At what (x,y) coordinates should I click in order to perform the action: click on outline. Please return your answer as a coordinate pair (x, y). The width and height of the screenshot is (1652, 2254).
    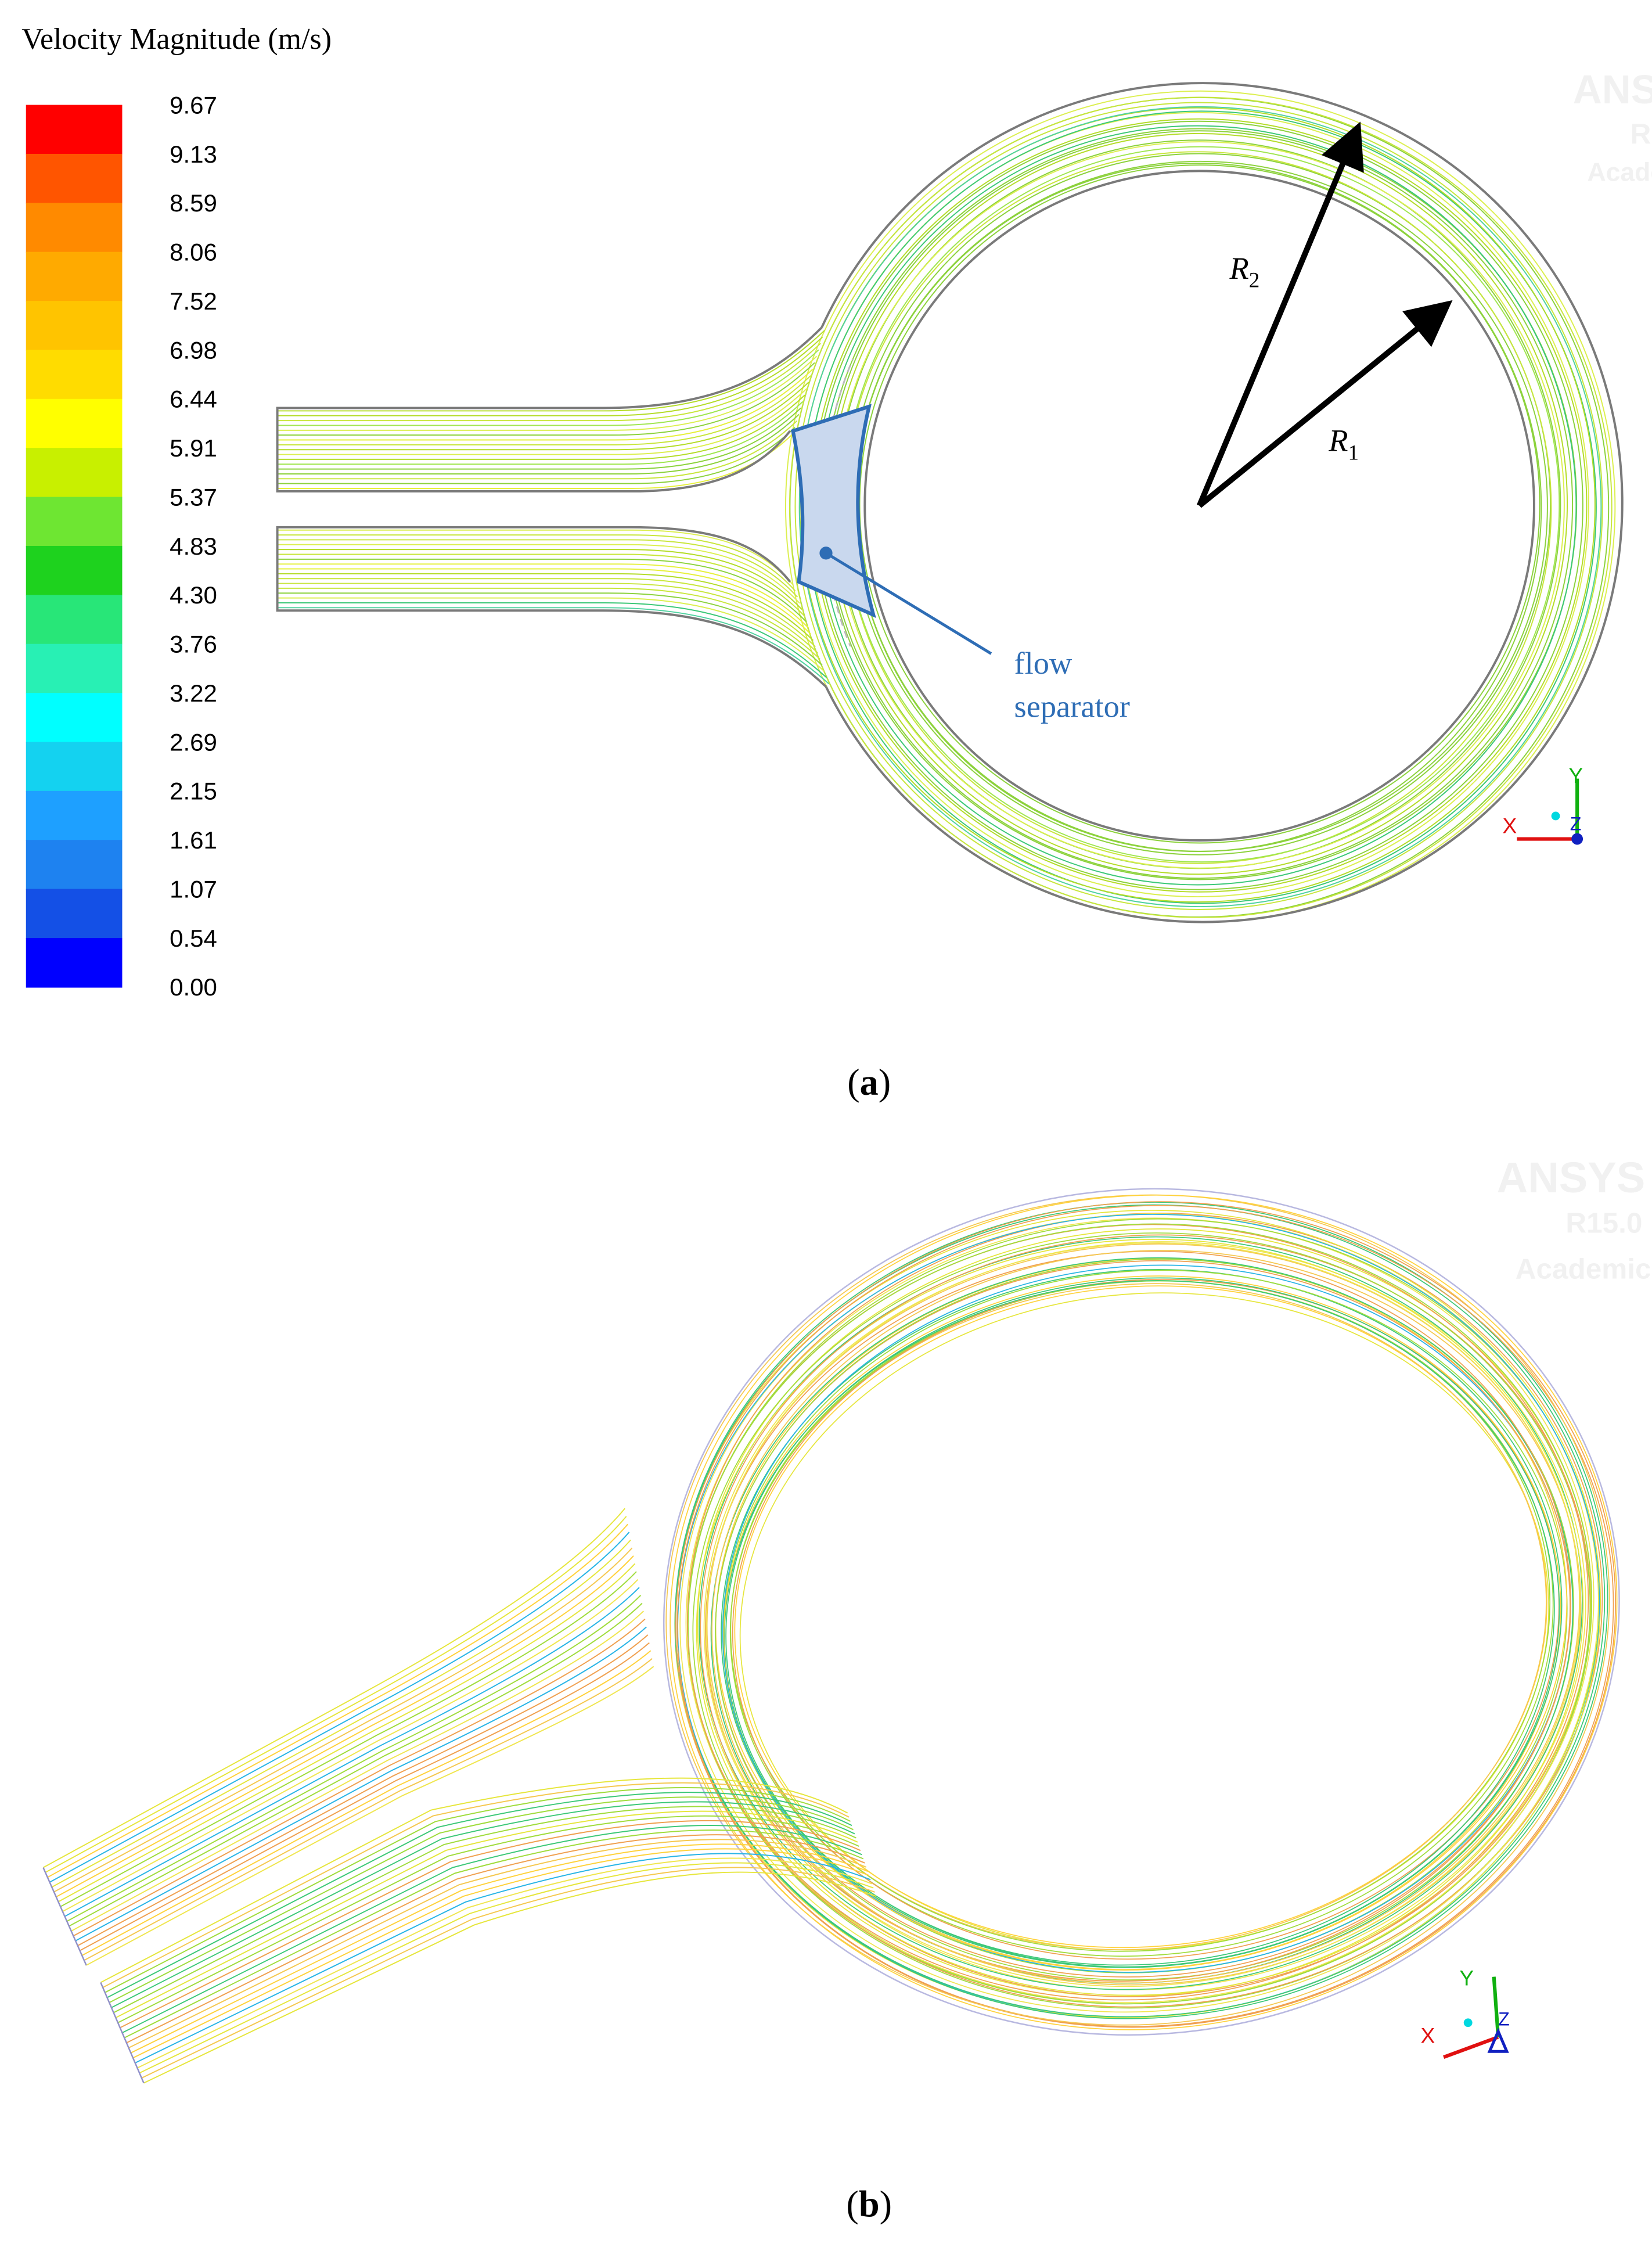
    Looking at the image, I should click on (123, 2033).